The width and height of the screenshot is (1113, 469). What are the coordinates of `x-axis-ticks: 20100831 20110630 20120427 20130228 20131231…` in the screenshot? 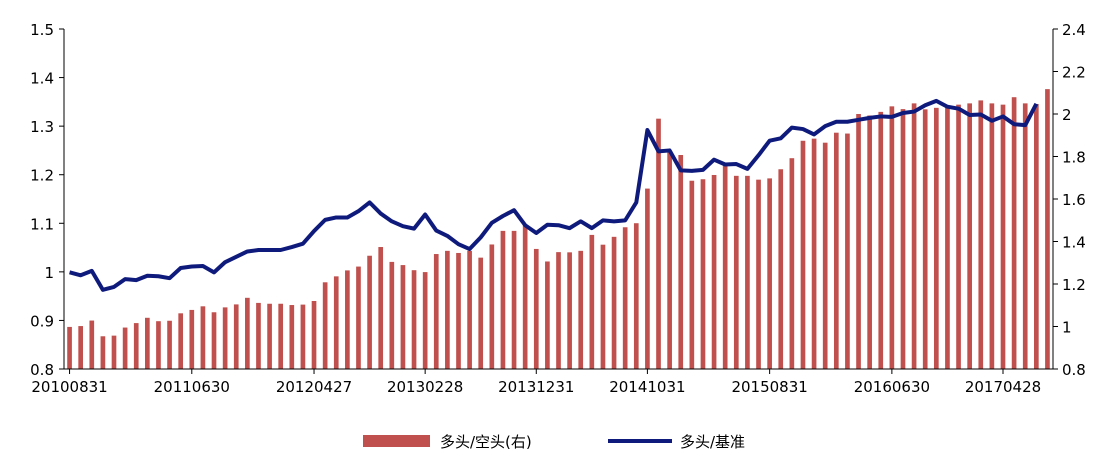 It's located at (536, 382).